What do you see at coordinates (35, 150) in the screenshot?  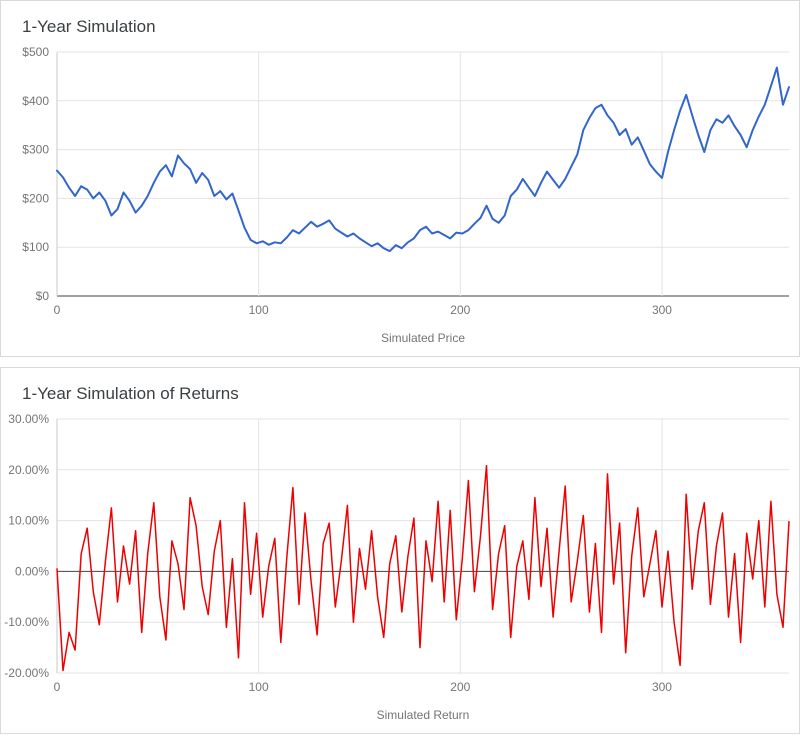 I see `y-tick-label: $300` at bounding box center [35, 150].